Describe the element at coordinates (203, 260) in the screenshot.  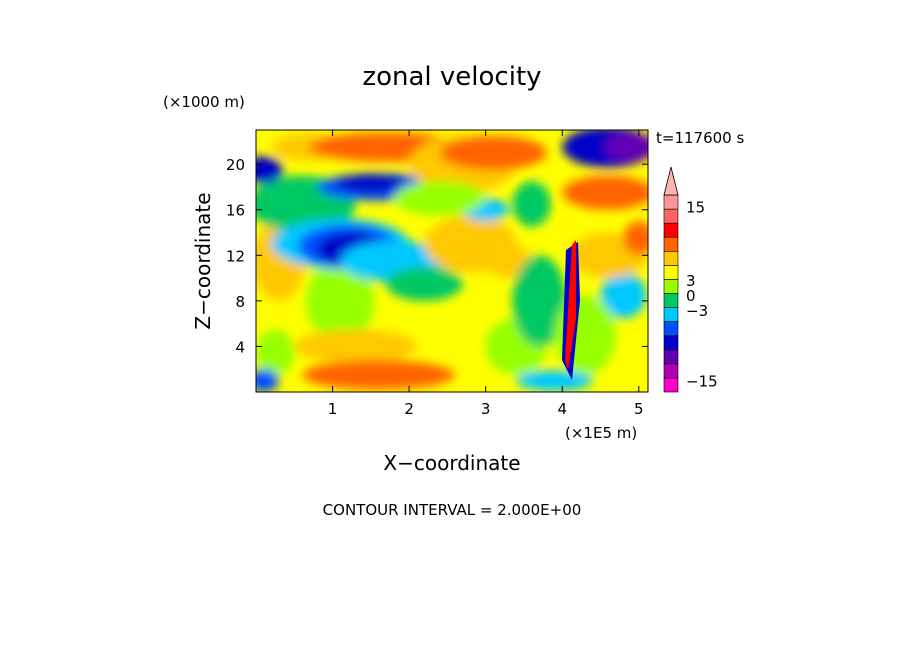
I see `y-axis-label: Z−coordinate` at that location.